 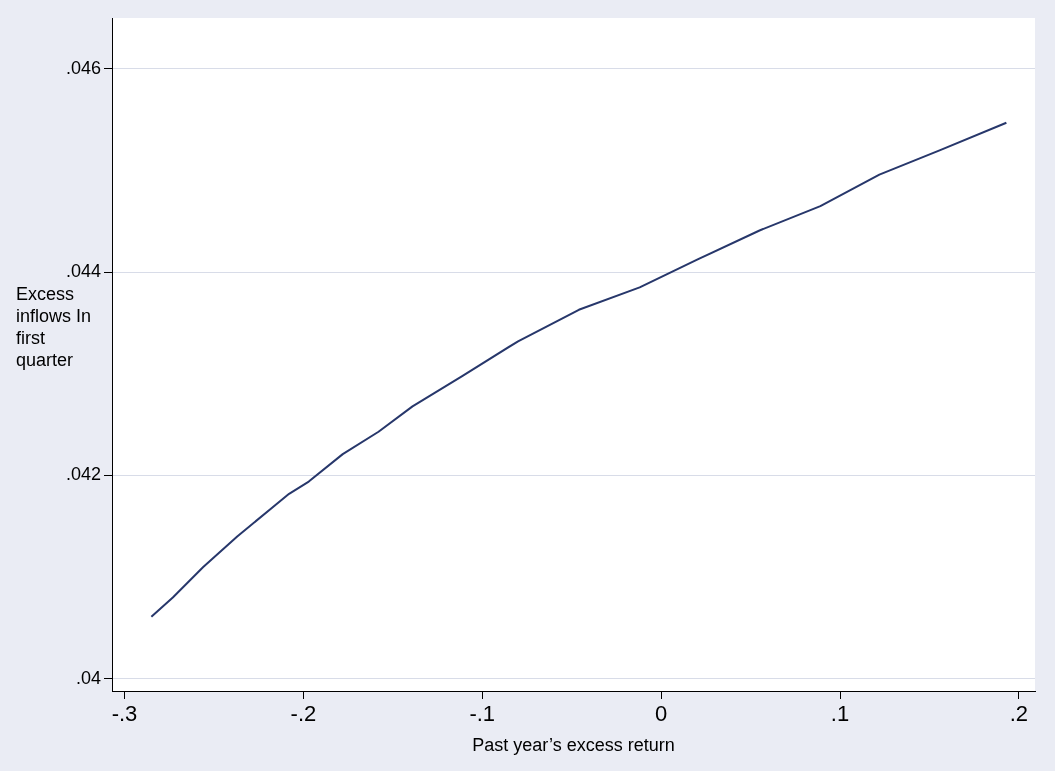 What do you see at coordinates (88, 677) in the screenshot?
I see `y-tick-label: .04` at bounding box center [88, 677].